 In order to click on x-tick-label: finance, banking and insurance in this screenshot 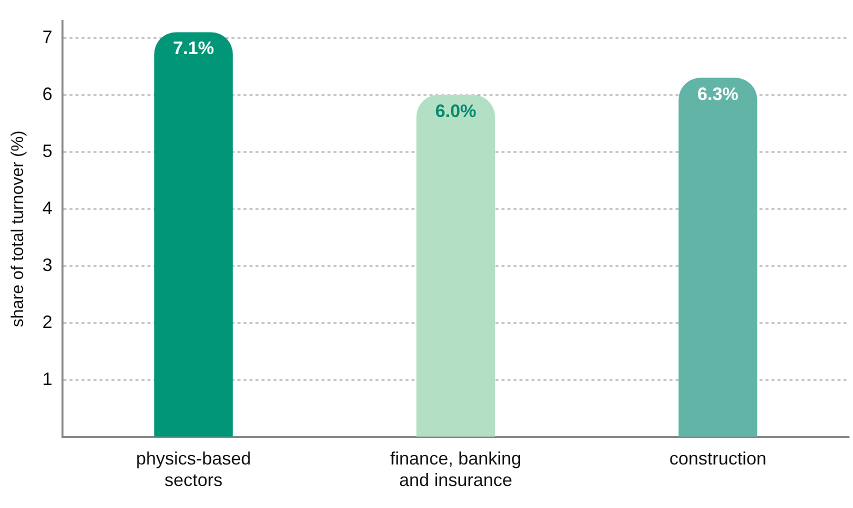, I will do `click(456, 469)`.